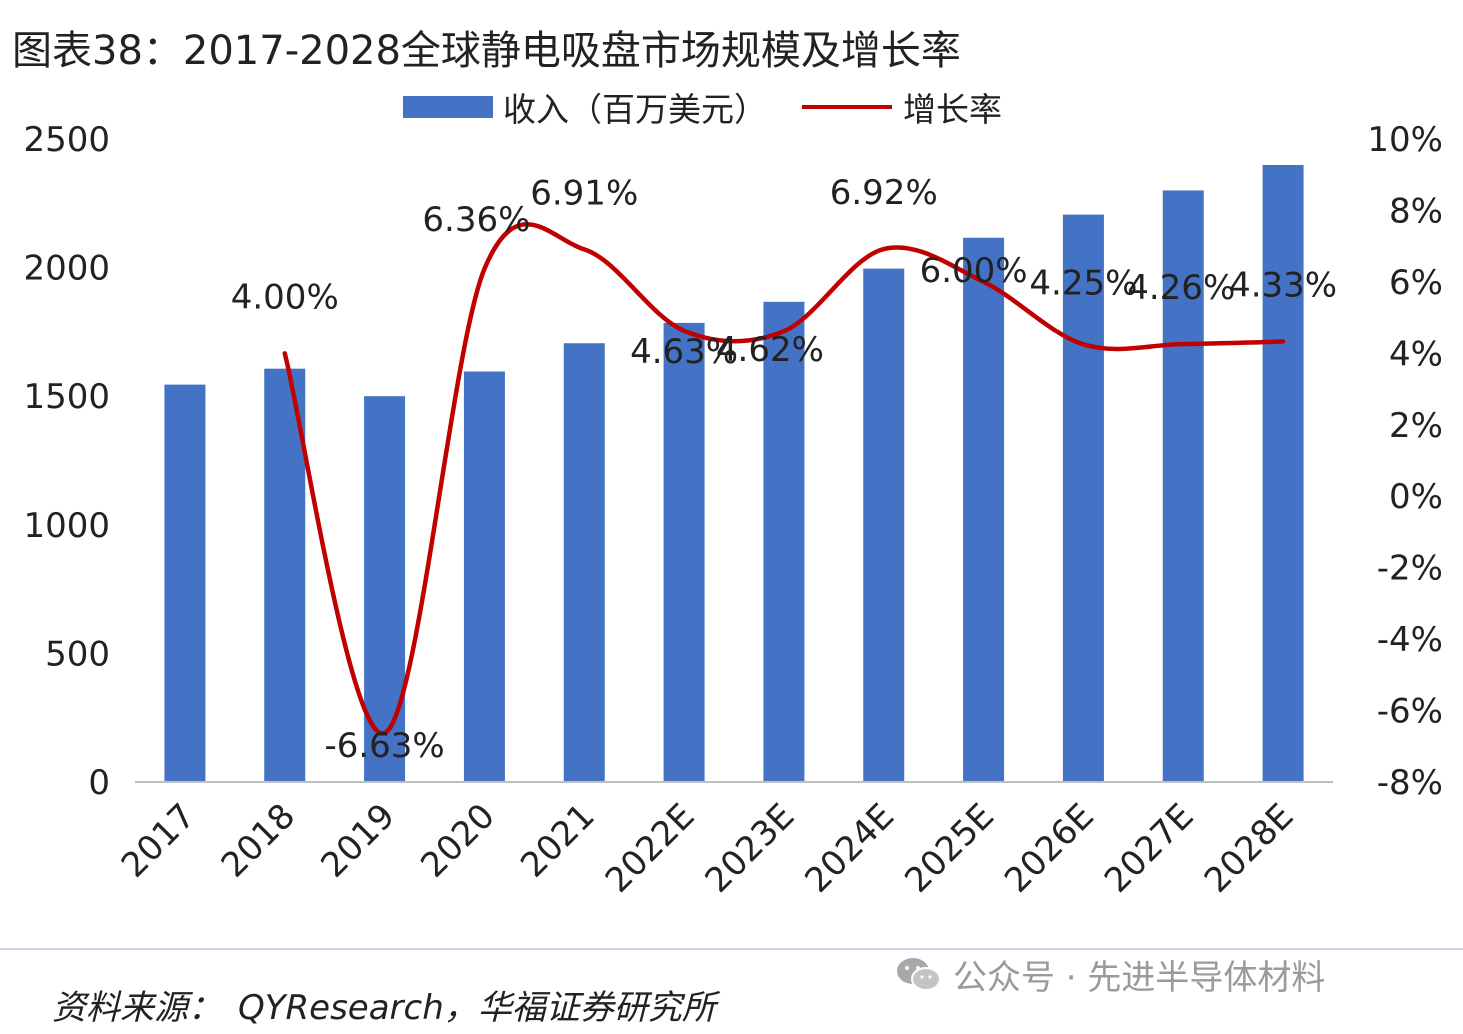 Image resolution: width=1463 pixels, height=1034 pixels. I want to click on x-tick-label: 2020, so click(457, 840).